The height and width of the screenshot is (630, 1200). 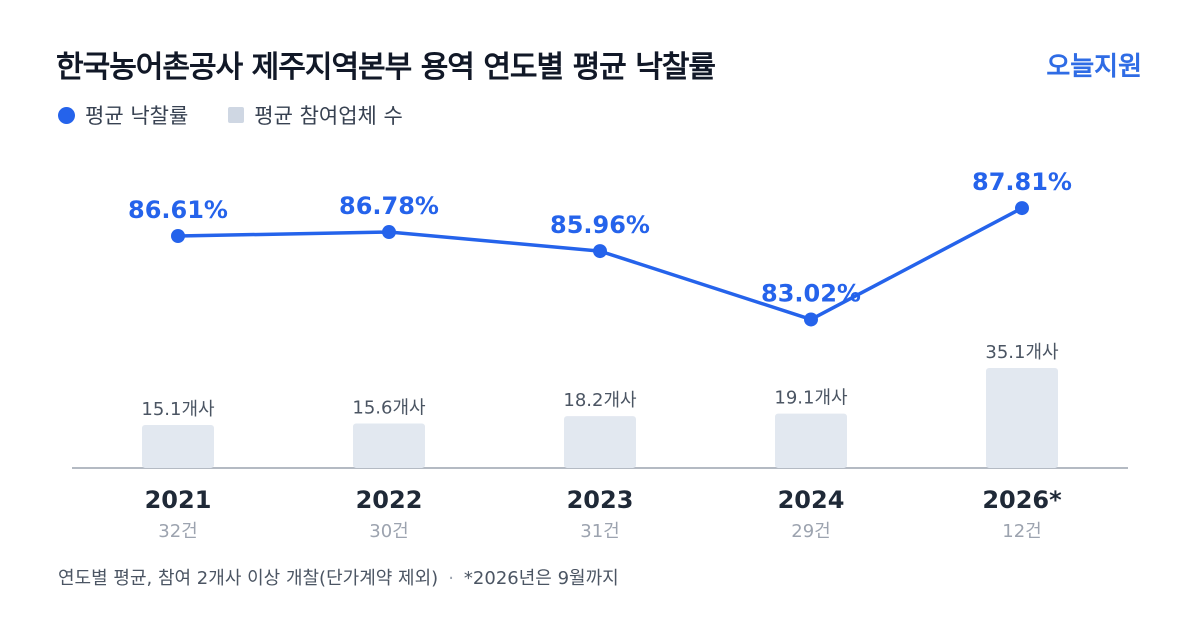 What do you see at coordinates (178, 409) in the screenshot?
I see `bar-label-2021: 15.1개사` at bounding box center [178, 409].